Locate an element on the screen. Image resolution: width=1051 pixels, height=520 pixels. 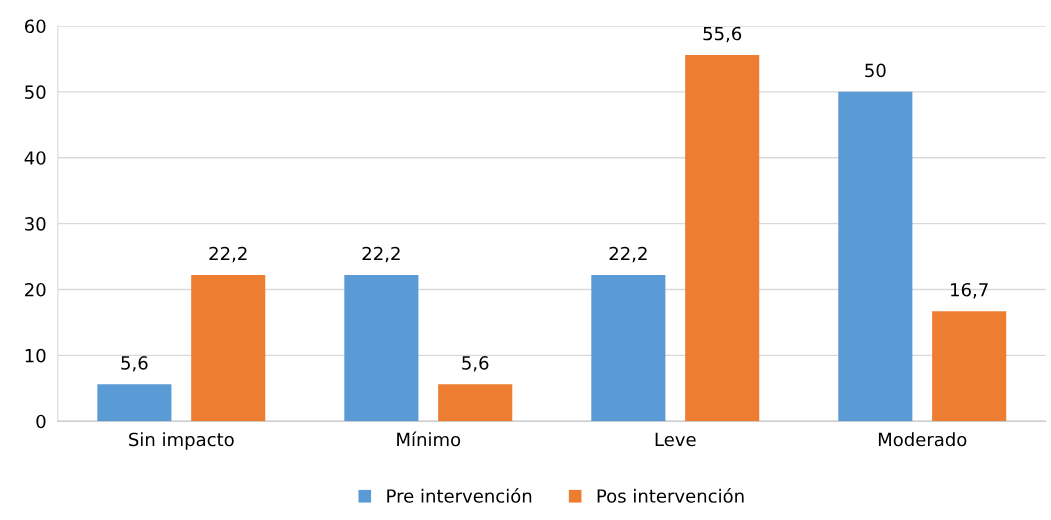
y-tick-label: 40 is located at coordinates (35, 158).